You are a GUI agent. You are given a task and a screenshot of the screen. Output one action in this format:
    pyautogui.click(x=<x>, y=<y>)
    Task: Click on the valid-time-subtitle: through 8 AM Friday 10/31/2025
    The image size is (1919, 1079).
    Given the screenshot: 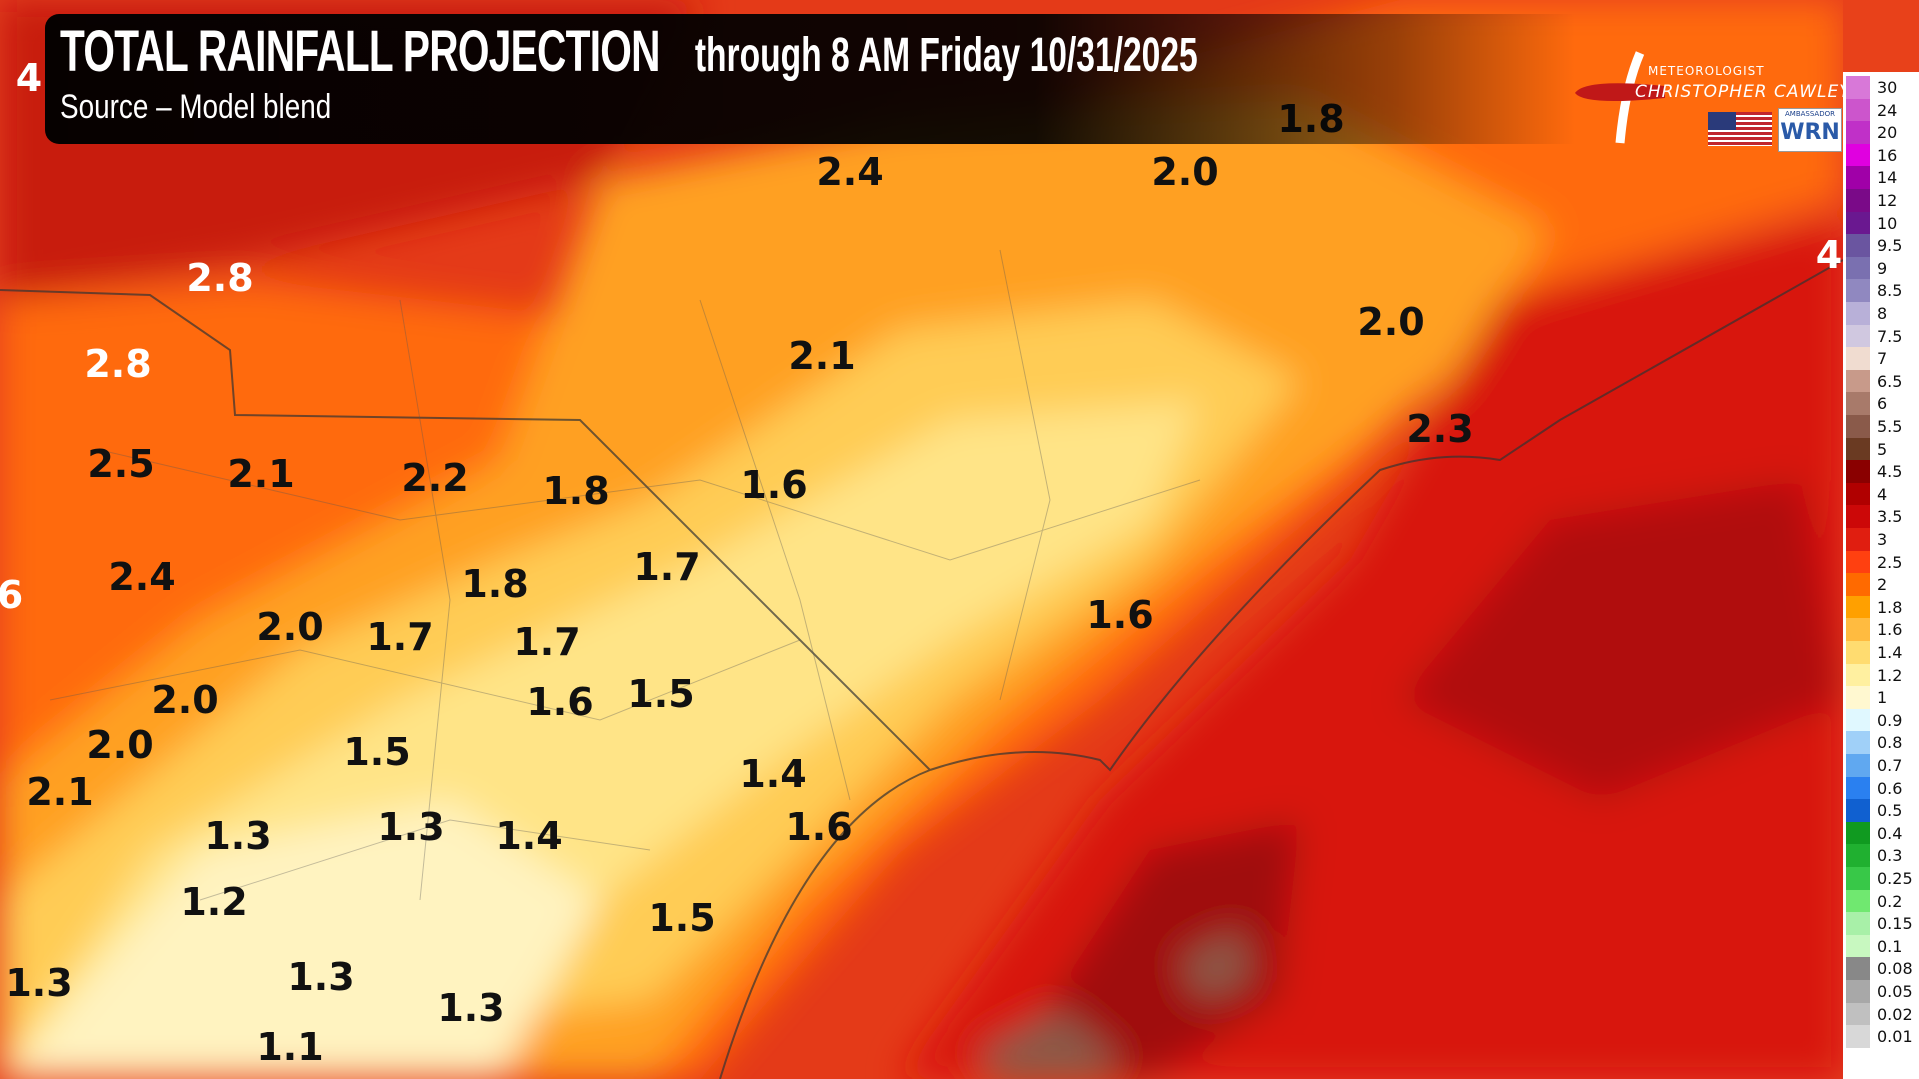 What is the action you would take?
    pyautogui.click(x=946, y=55)
    